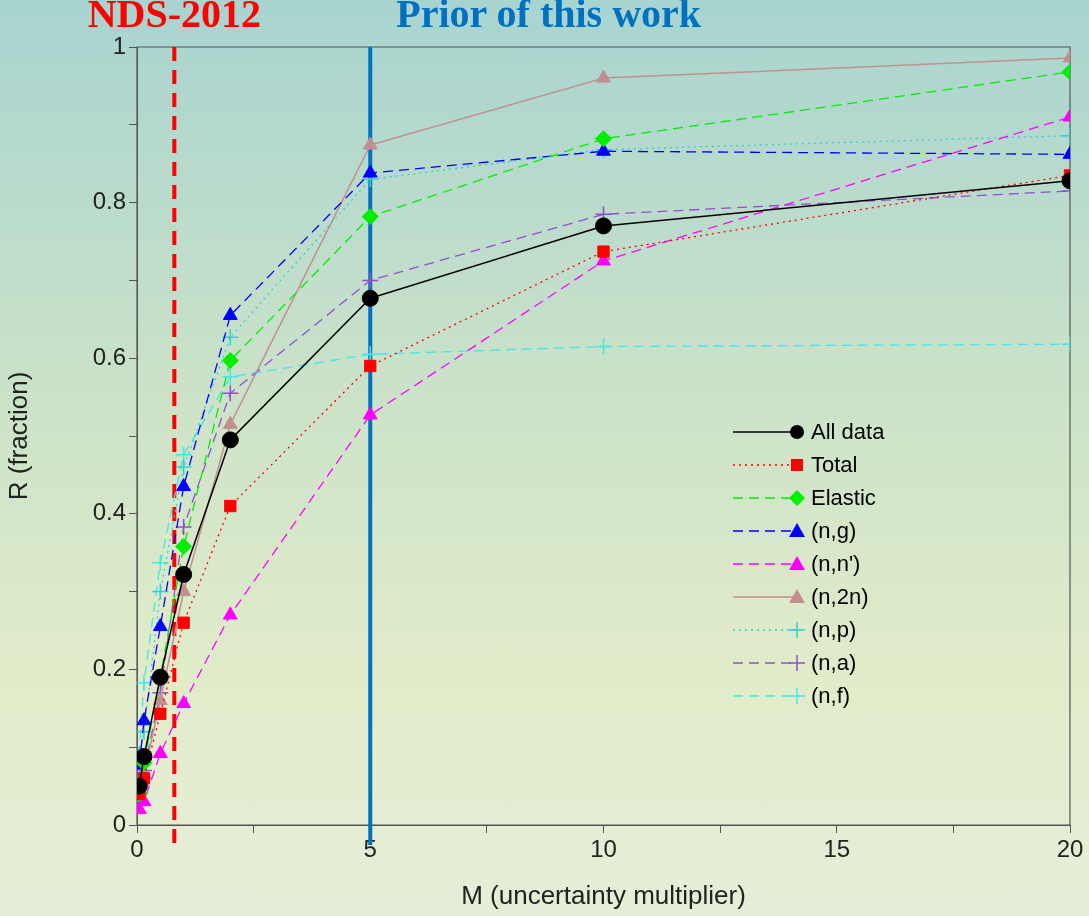 The width and height of the screenshot is (1089, 916). I want to click on x-tick-label: 0, so click(137, 849).